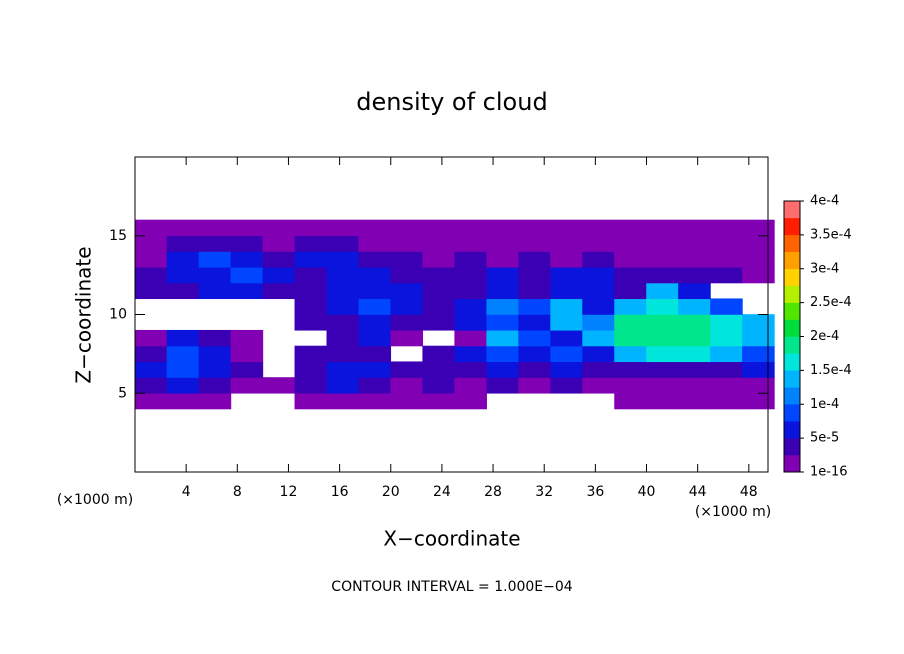 This screenshot has width=904, height=654. What do you see at coordinates (824, 201) in the screenshot?
I see `colorbar-tick-label: 4e-4` at bounding box center [824, 201].